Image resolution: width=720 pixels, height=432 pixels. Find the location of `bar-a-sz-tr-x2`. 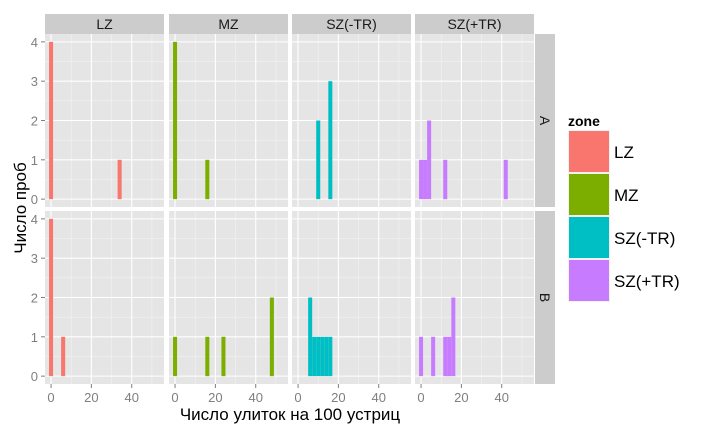

bar-a-sz-tr-x2 is located at coordinates (425, 179).